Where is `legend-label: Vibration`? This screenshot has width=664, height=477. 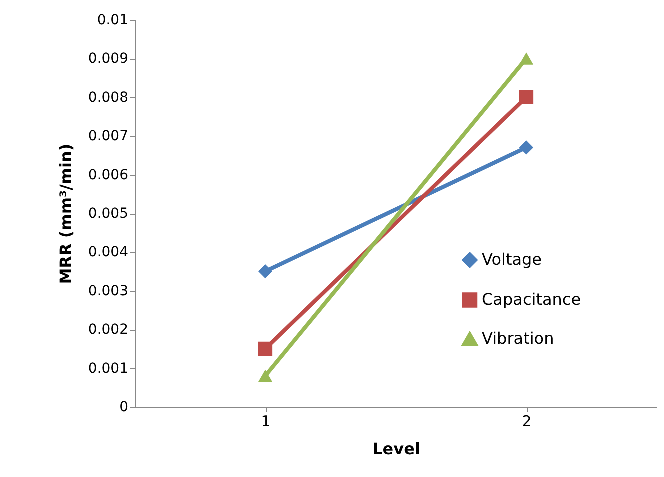 legend-label: Vibration is located at coordinates (518, 338).